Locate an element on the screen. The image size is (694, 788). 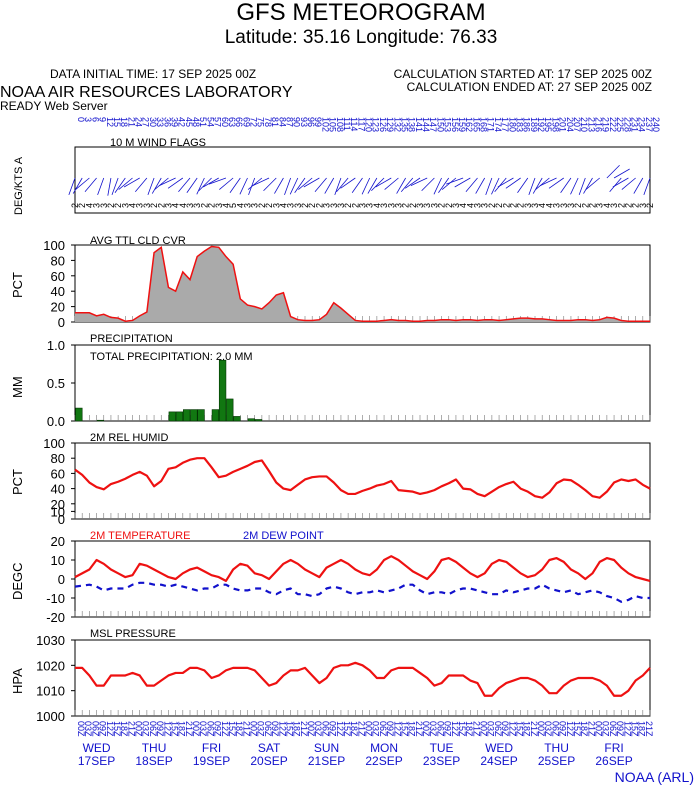
top-hour-label: 144 is located at coordinates (426, 124).